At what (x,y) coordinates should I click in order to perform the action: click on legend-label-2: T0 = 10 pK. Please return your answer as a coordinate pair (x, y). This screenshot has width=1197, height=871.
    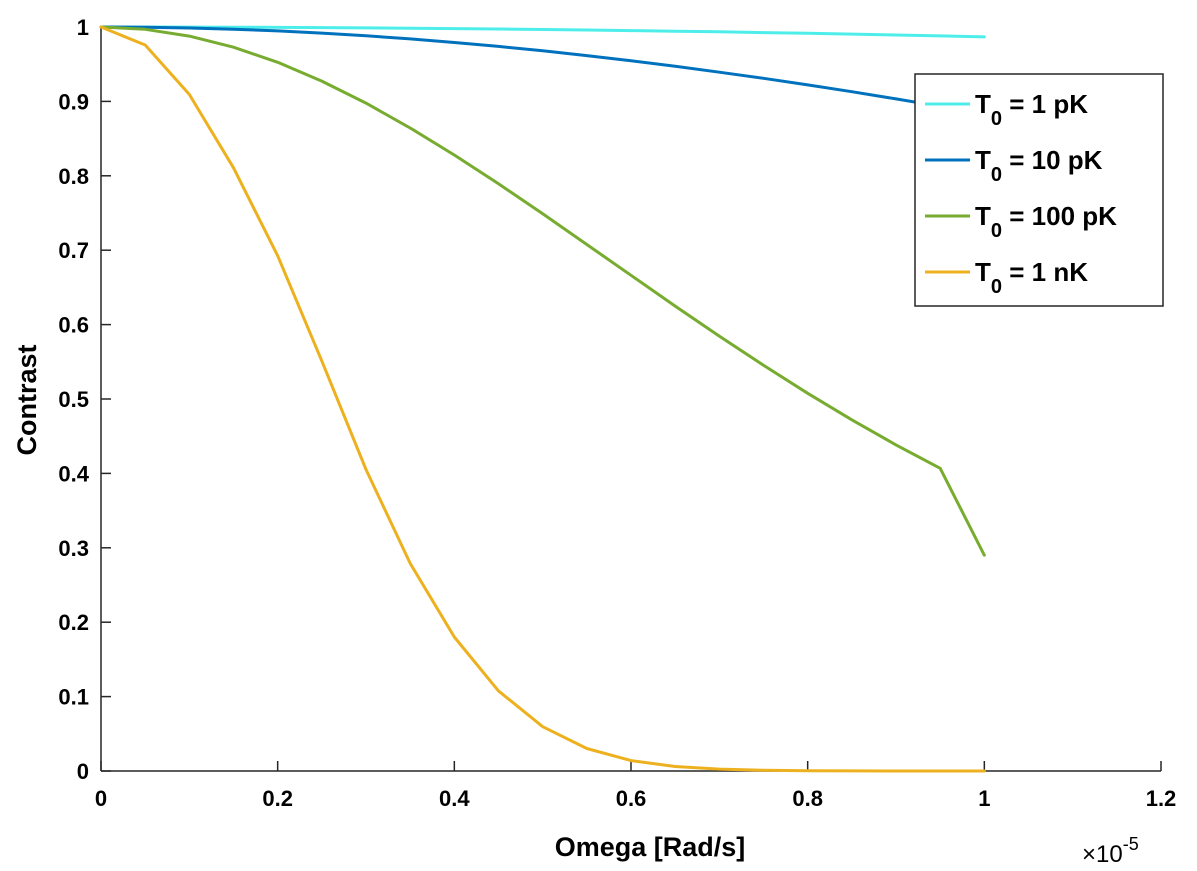
    Looking at the image, I should click on (1039, 165).